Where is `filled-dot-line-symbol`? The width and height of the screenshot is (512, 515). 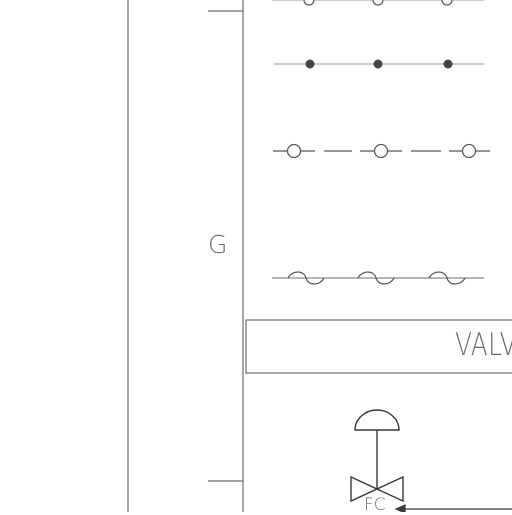 filled-dot-line-symbol is located at coordinates (379, 64).